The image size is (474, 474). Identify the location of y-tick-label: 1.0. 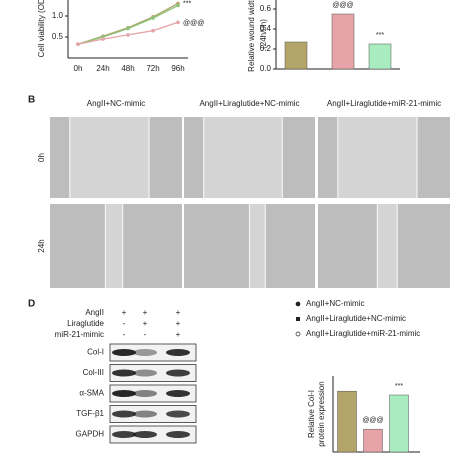
(58, 15).